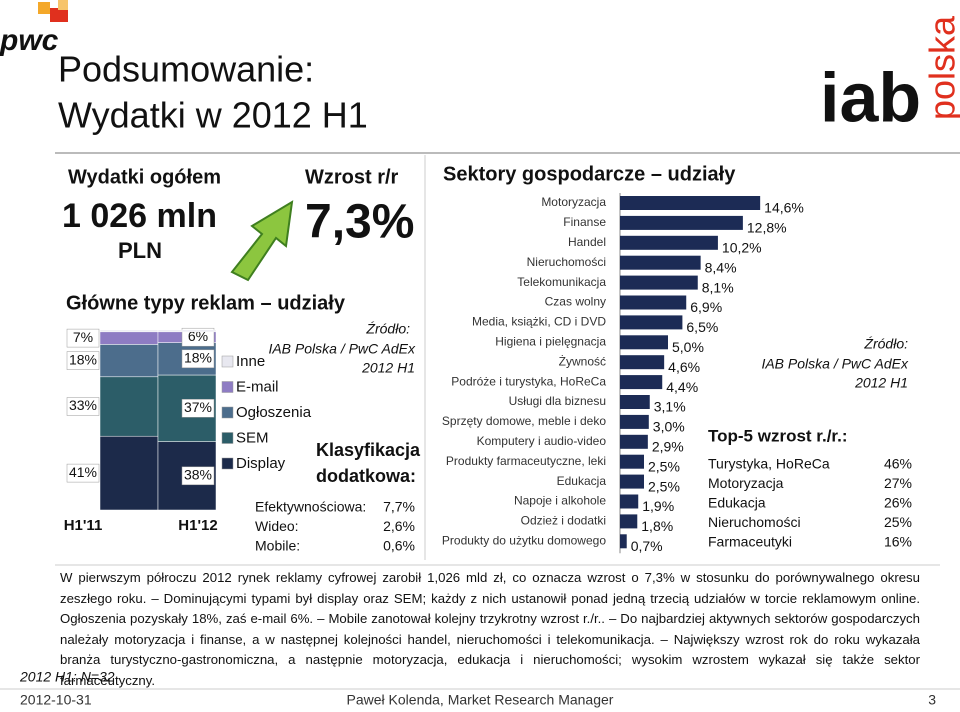 Image resolution: width=960 pixels, height=712 pixels. What do you see at coordinates (657, 526) in the screenshot?
I see `data-label: 1,8%` at bounding box center [657, 526].